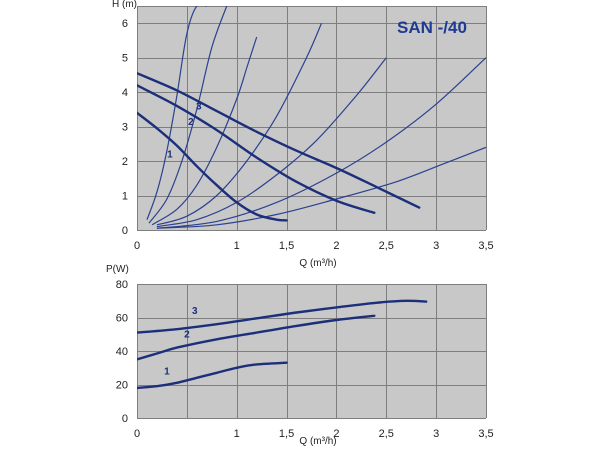  Describe the element at coordinates (237, 434) in the screenshot. I see `power-xtick-label: 1` at that location.